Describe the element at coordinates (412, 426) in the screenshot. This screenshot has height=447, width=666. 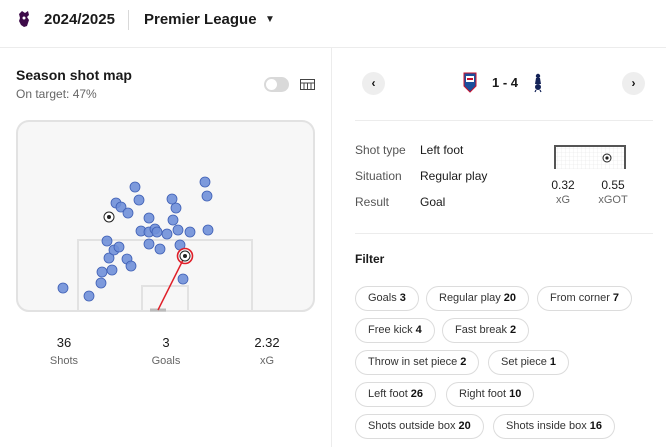
I see `chip-label: Shots outside box` at that location.